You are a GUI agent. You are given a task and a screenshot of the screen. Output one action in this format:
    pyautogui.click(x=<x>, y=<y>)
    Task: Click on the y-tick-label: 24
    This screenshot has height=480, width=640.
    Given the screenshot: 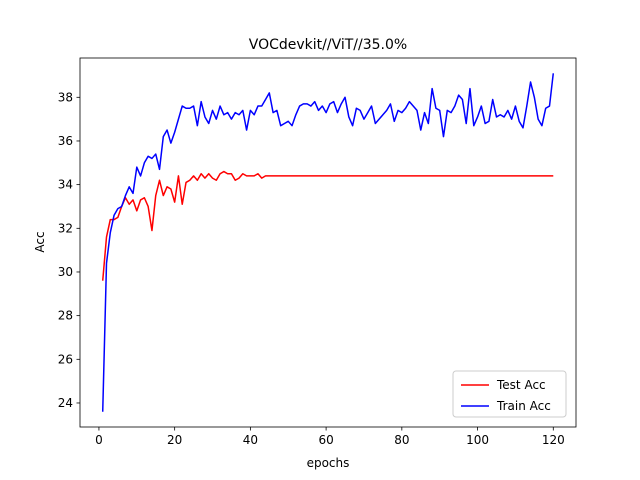 What is the action you would take?
    pyautogui.click(x=65, y=403)
    